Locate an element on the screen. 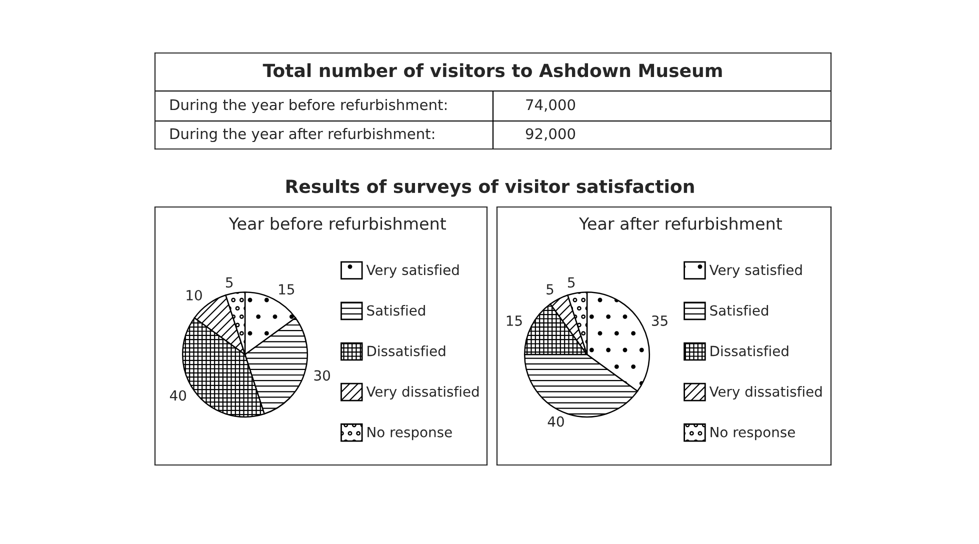 The height and width of the screenshot is (544, 979). text: Total number of visitors to Ashdown Museum is located at coordinates (492, 70).